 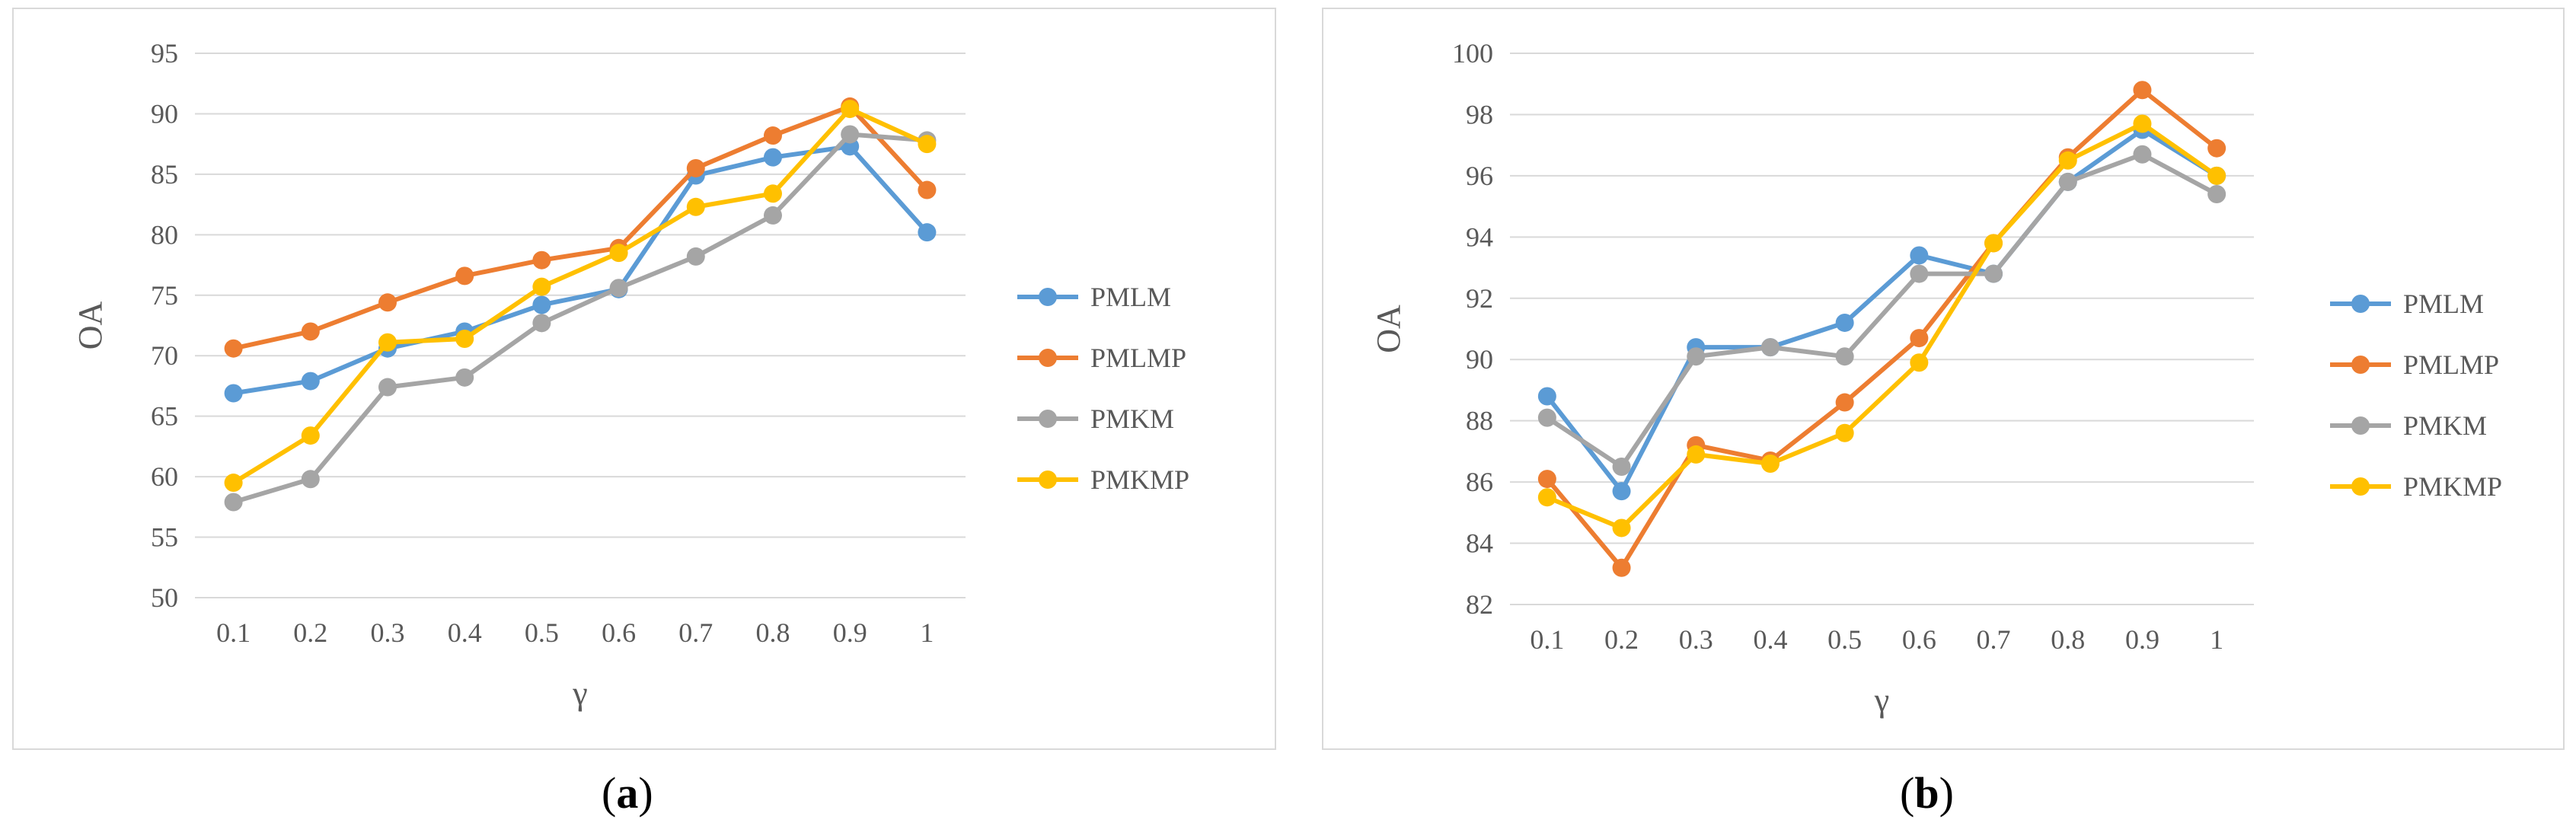 I want to click on legend-label: PMLM, so click(x=2443, y=304).